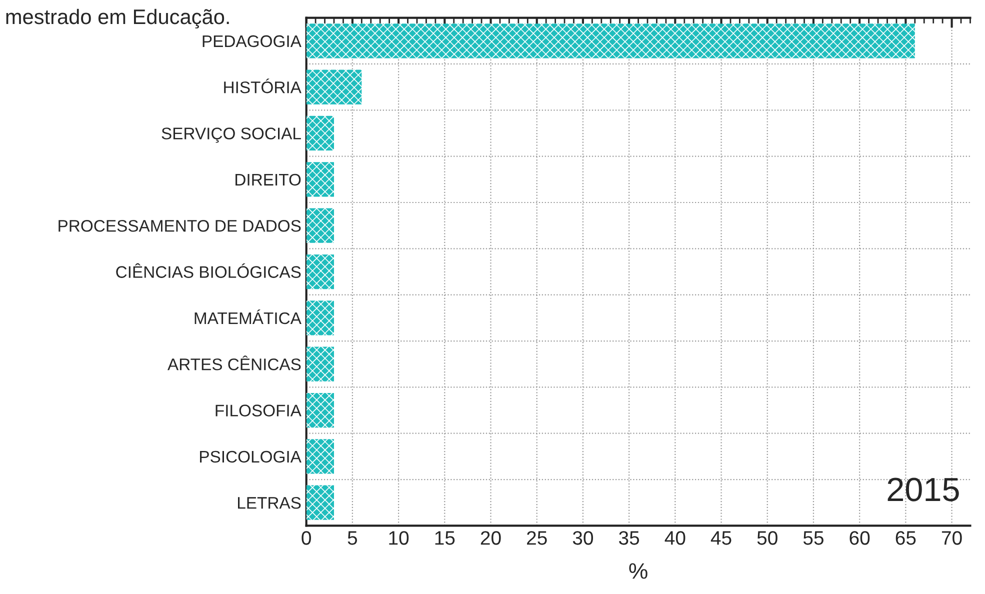  Describe the element at coordinates (252, 41) in the screenshot. I see `y-tick-label: PEDAGOGIA` at that location.